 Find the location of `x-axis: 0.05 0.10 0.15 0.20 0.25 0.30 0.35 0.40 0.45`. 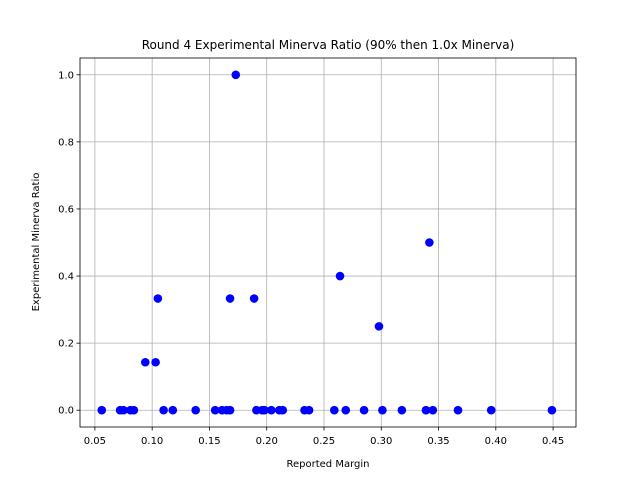

x-axis: 0.05 0.10 0.15 0.20 0.25 0.30 0.35 0.40 0.45 is located at coordinates (324, 437).